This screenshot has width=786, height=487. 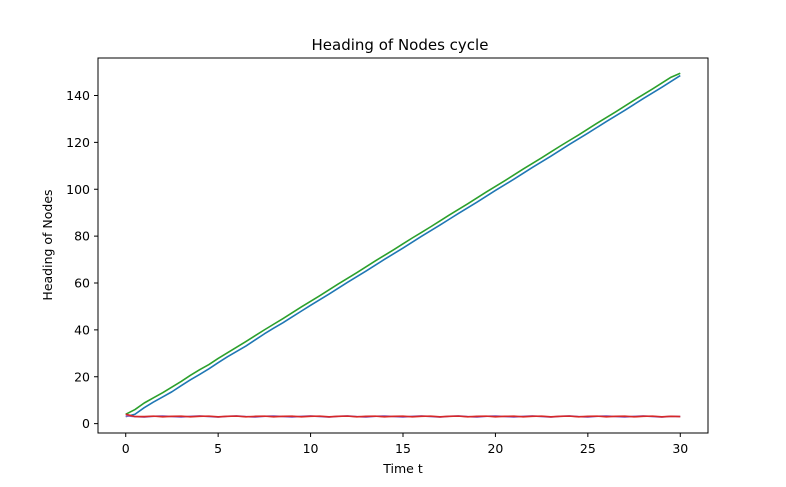 I want to click on x-tick-label: 0, so click(x=126, y=448).